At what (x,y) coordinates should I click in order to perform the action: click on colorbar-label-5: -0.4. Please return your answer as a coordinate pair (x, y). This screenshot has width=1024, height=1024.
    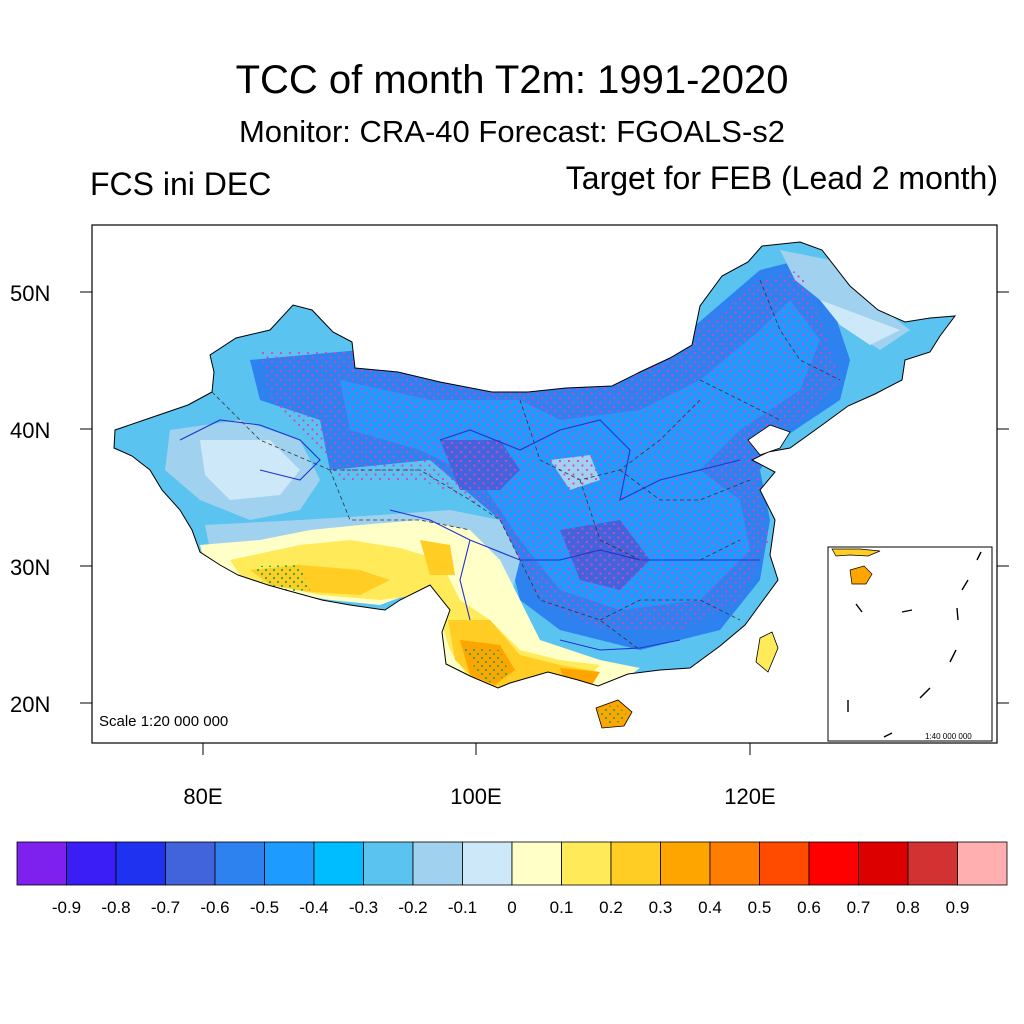
    Looking at the image, I should click on (313, 907).